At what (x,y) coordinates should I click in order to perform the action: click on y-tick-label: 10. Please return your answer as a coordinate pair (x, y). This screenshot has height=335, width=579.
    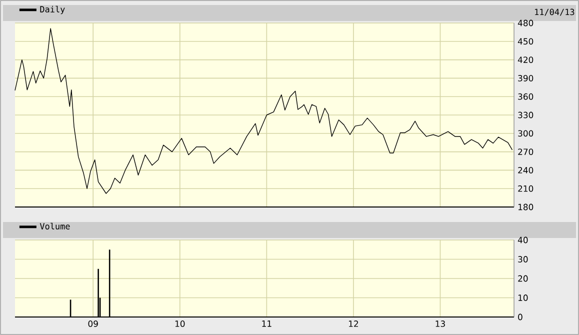
    Looking at the image, I should click on (523, 297).